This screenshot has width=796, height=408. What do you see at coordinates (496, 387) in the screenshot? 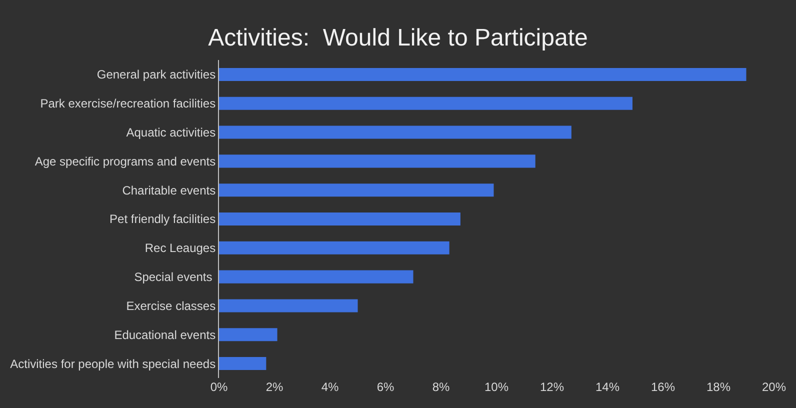
I see `x-tick-label: 10%` at bounding box center [496, 387].